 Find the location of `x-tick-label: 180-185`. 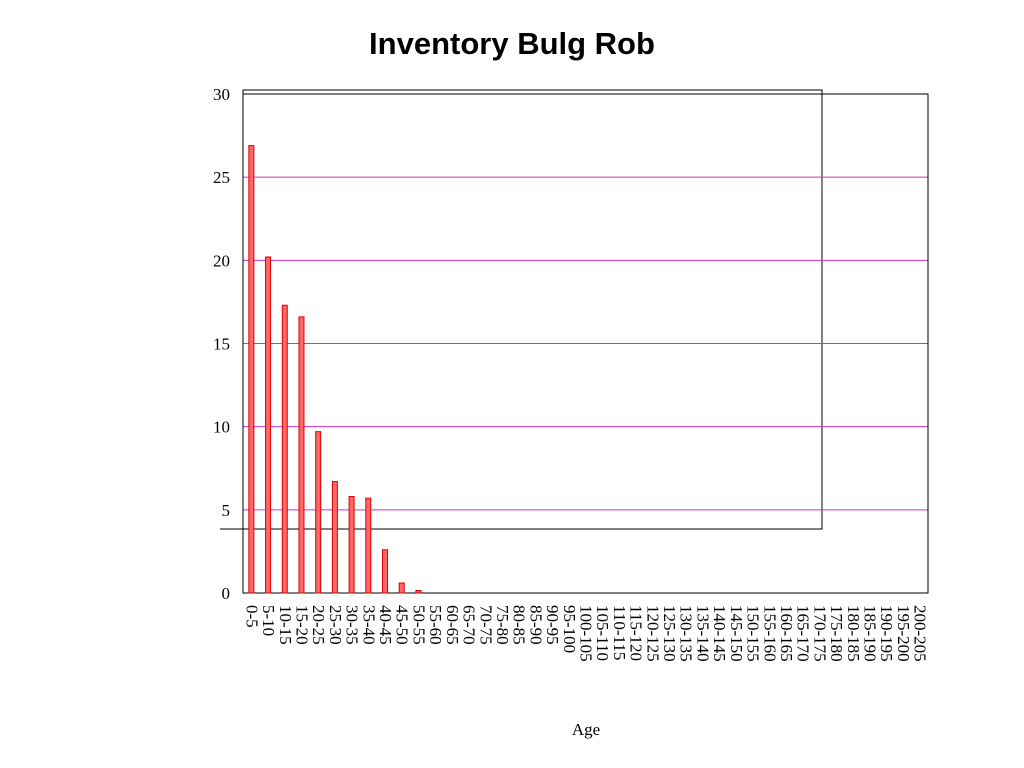

x-tick-label: 180-185 is located at coordinates (853, 633).